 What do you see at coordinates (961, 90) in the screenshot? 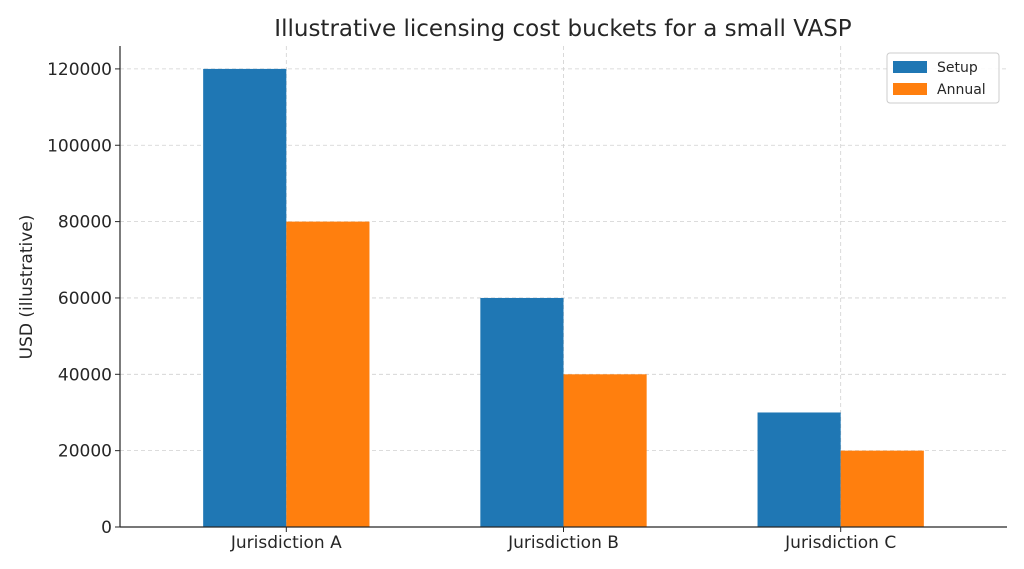
I see `legend-label-annual: Annual` at bounding box center [961, 90].